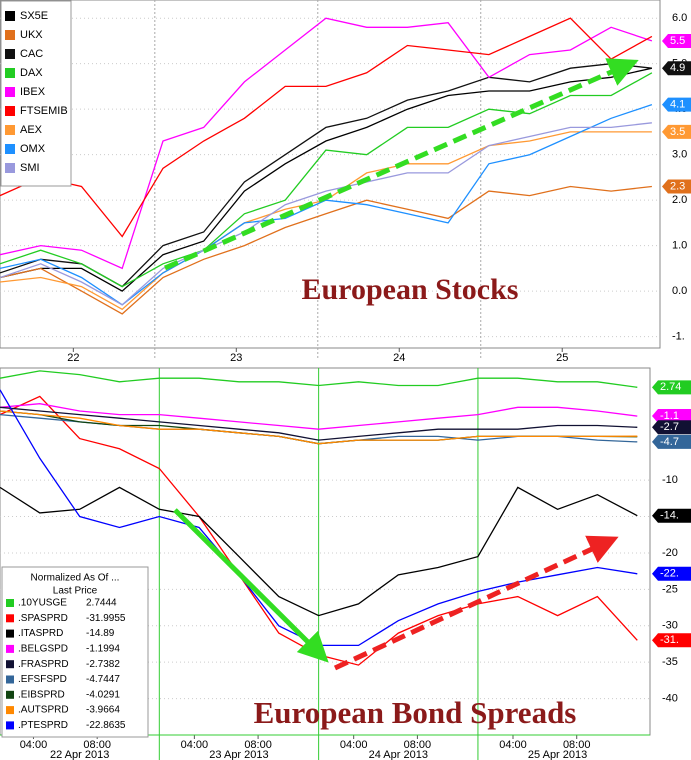 The width and height of the screenshot is (691, 760). What do you see at coordinates (670, 698) in the screenshot?
I see `y-tick-label: -40` at bounding box center [670, 698].